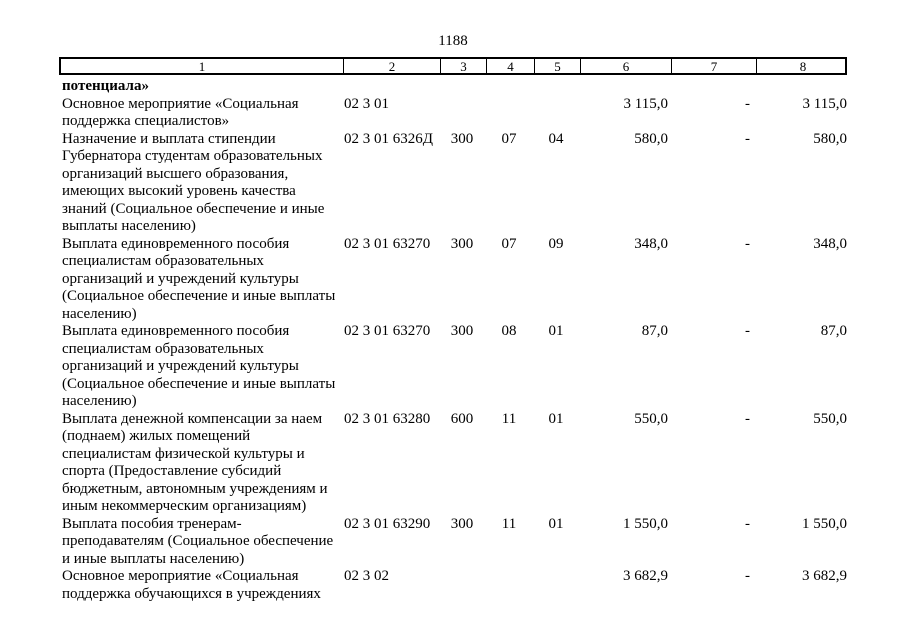 The width and height of the screenshot is (905, 639). What do you see at coordinates (830, 138) in the screenshot?
I see `row-amount-final: 580,0` at bounding box center [830, 138].